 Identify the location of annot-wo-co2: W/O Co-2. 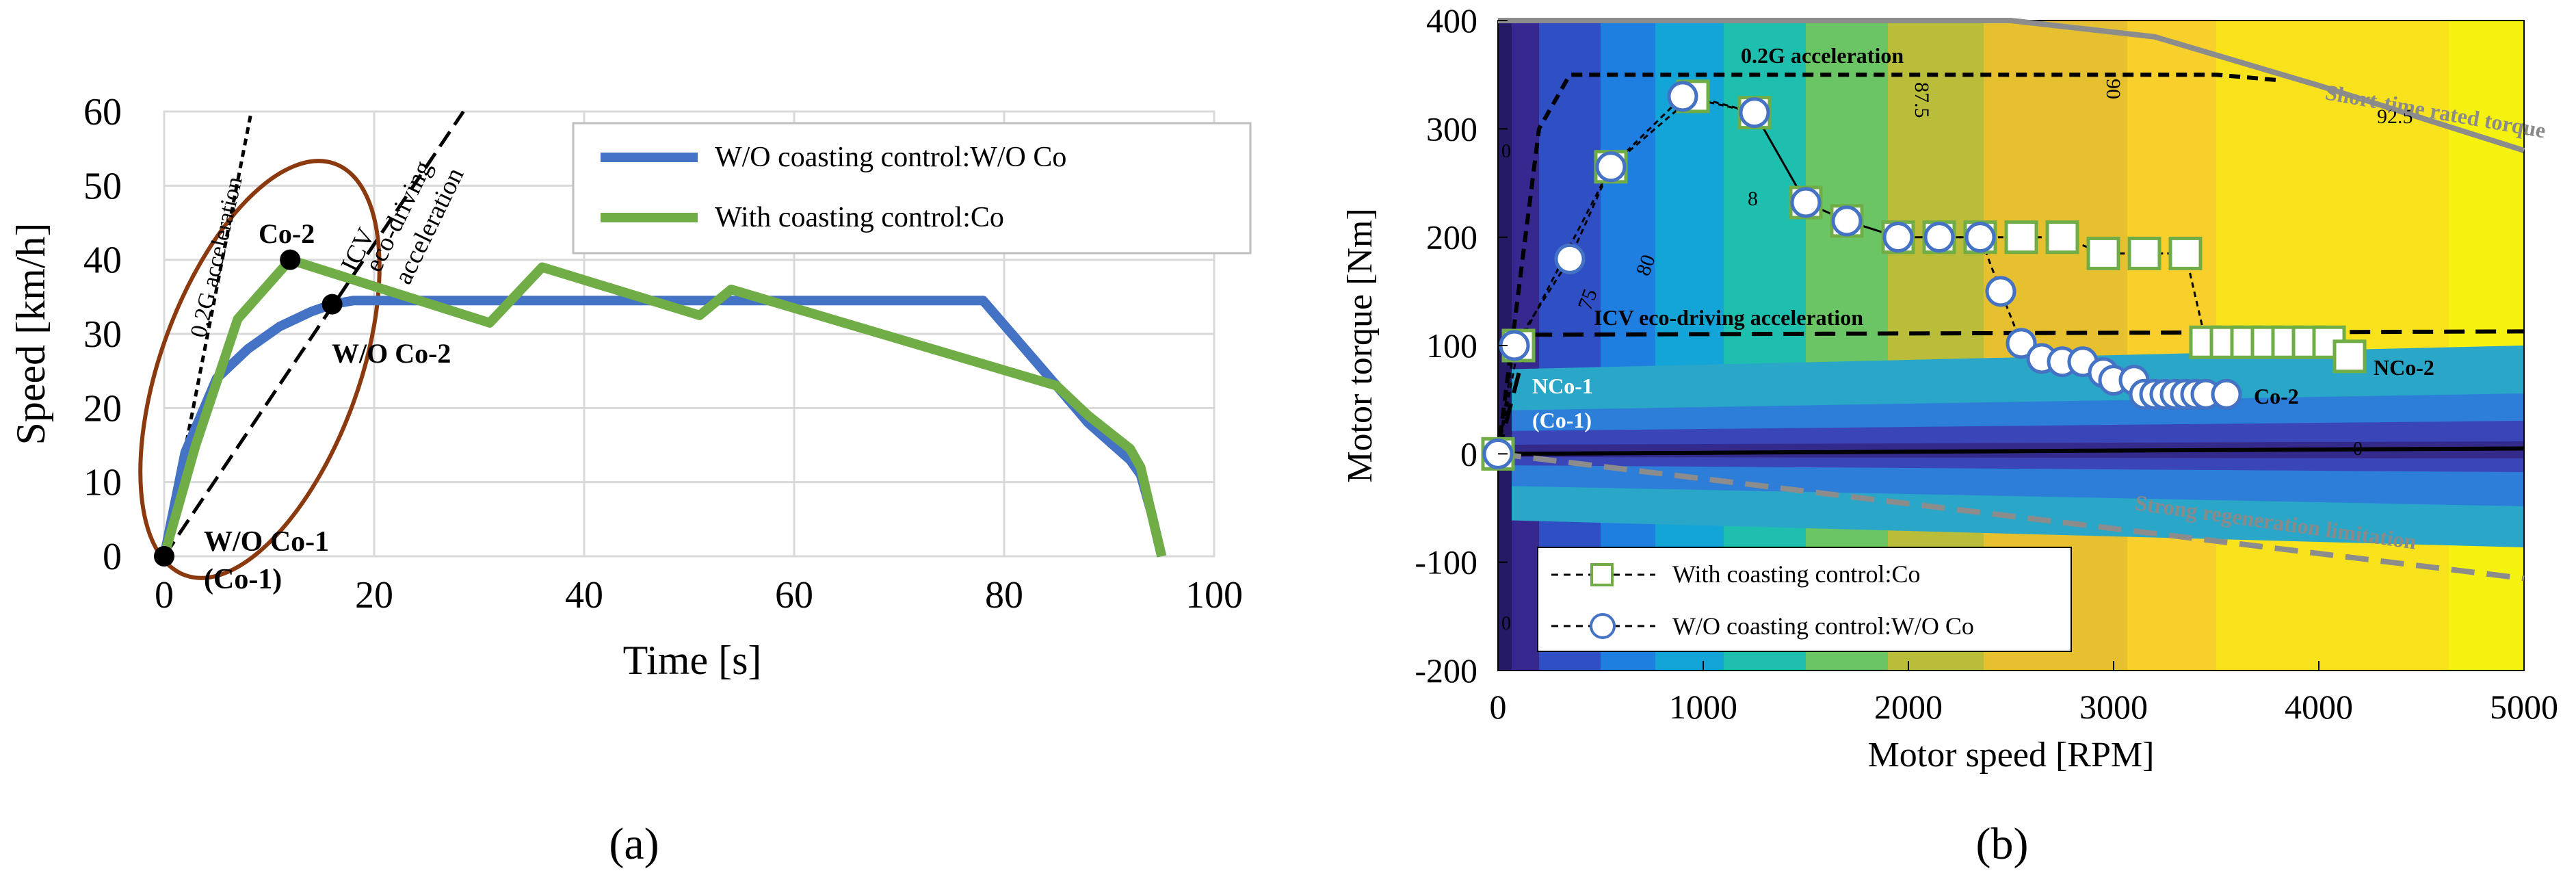
(391, 353).